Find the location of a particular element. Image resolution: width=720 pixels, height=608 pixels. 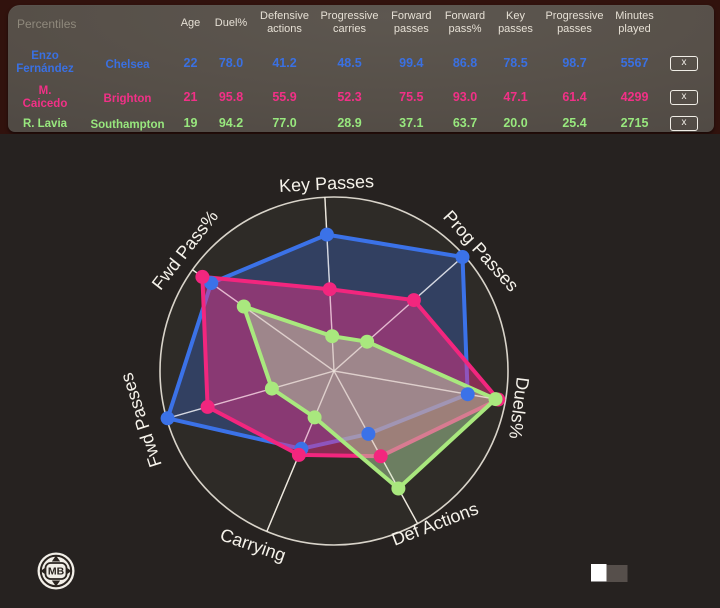

svg-text: Fwd Passes is located at coordinates (140, 419).